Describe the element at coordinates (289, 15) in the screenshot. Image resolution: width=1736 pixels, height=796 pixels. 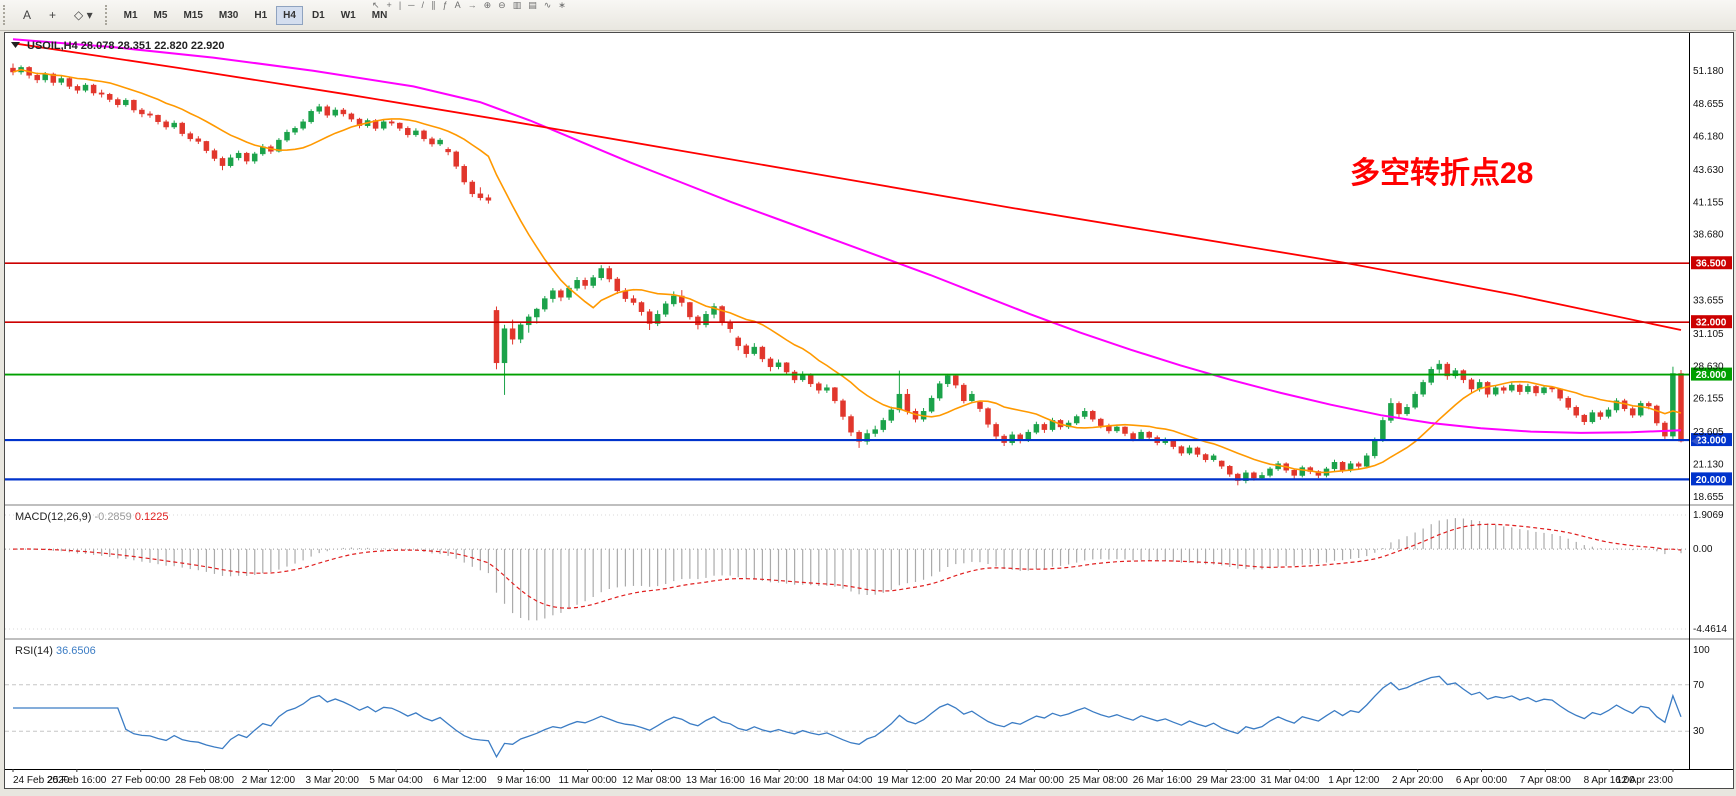
I see `timeframe-button-h4: H4` at that location.